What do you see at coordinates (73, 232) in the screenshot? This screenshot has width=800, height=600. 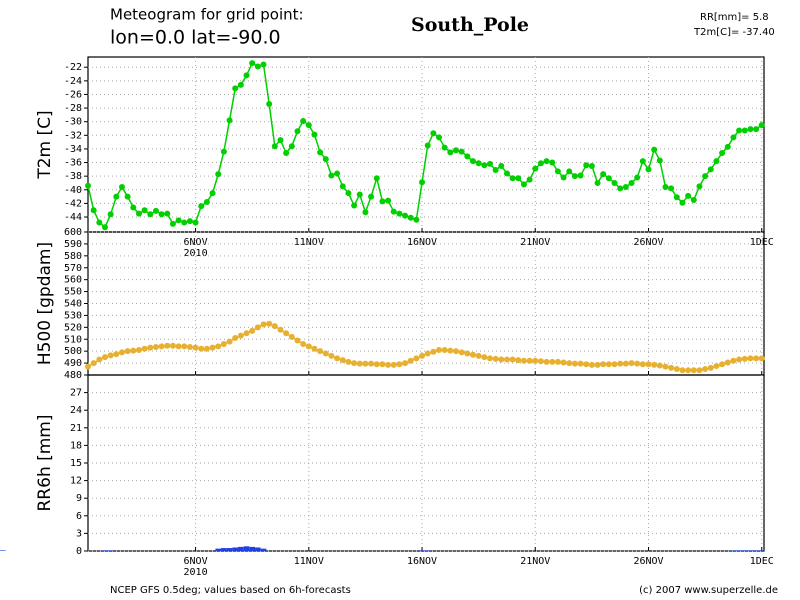 I see `y-tick-label: 600` at bounding box center [73, 232].